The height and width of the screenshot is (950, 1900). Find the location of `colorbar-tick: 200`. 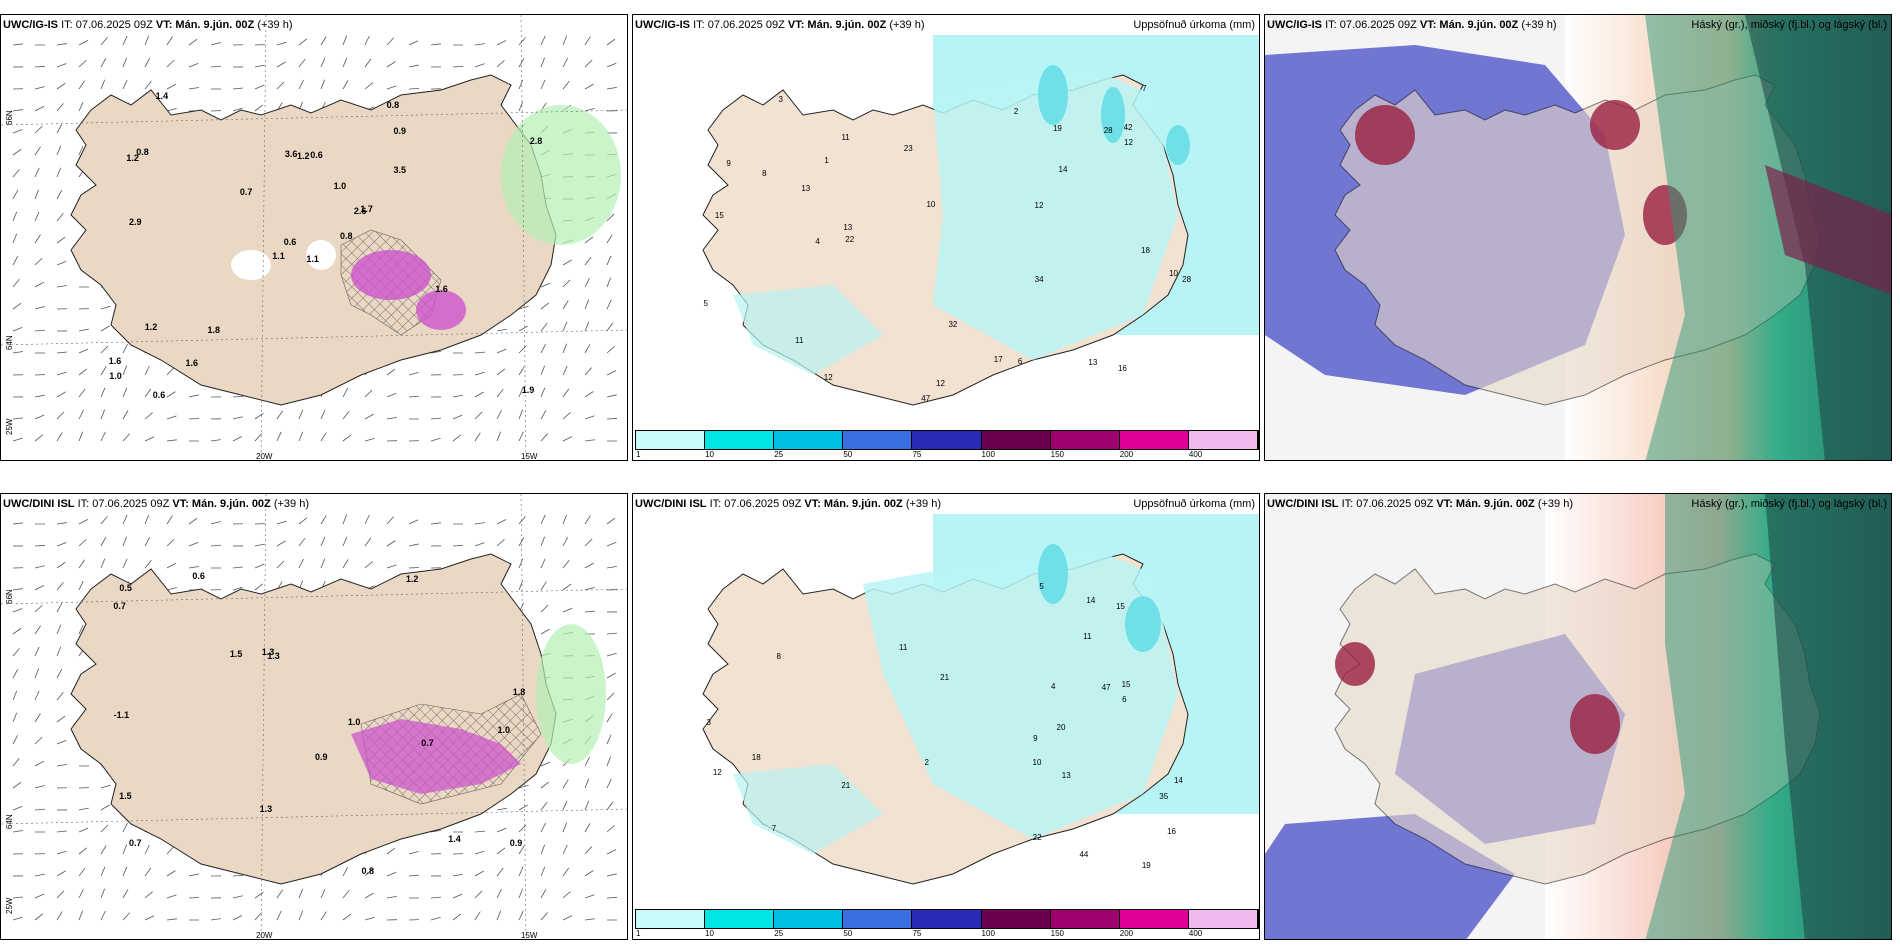

colorbar-tick: 200 is located at coordinates (1126, 933).